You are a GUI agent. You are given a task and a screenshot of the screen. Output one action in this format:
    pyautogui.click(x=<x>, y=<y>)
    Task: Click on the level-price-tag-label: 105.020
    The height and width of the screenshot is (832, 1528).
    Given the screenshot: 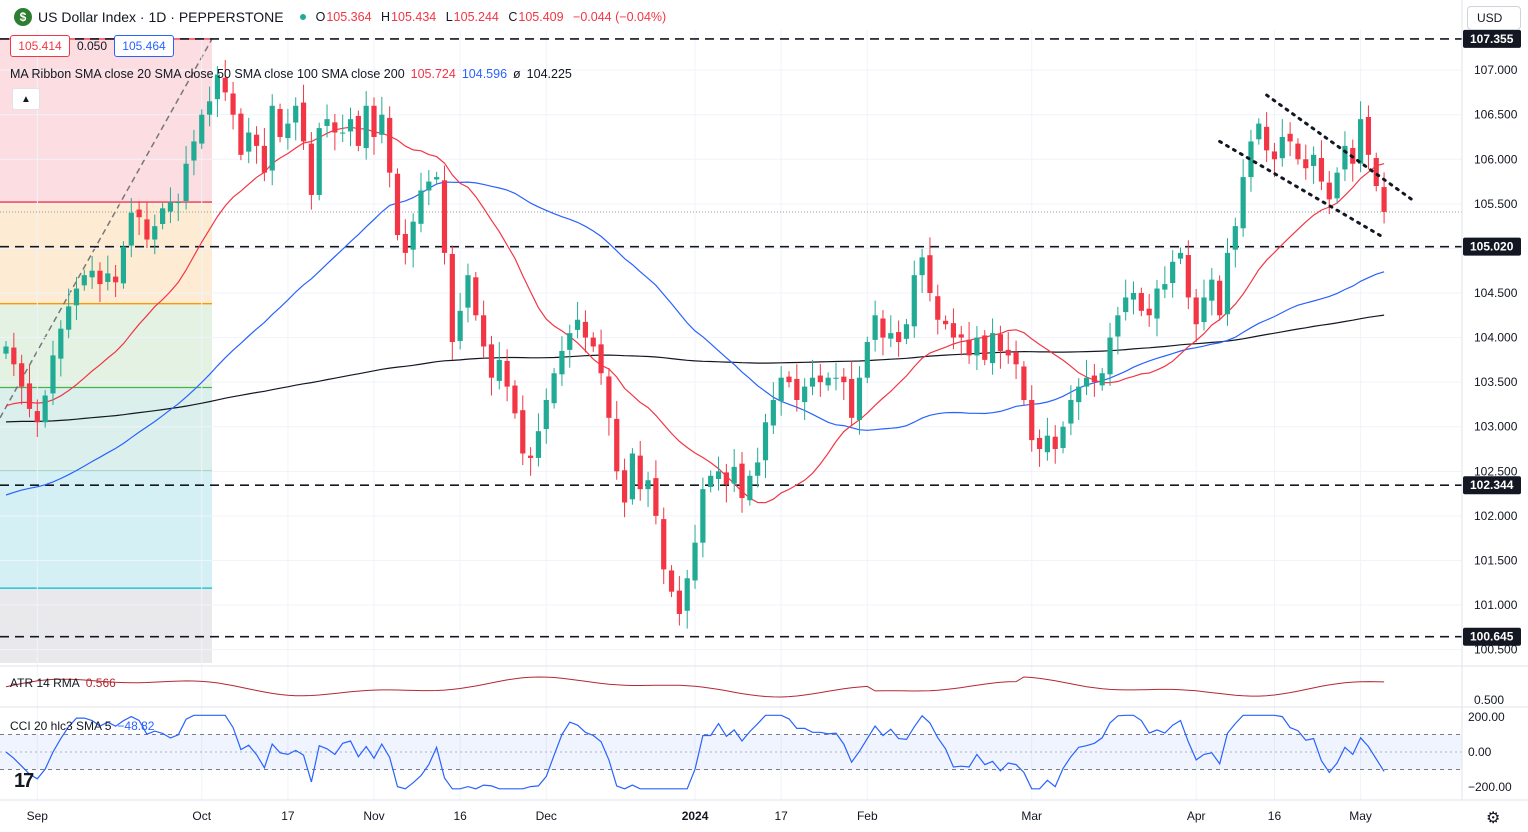 What is the action you would take?
    pyautogui.click(x=1492, y=247)
    